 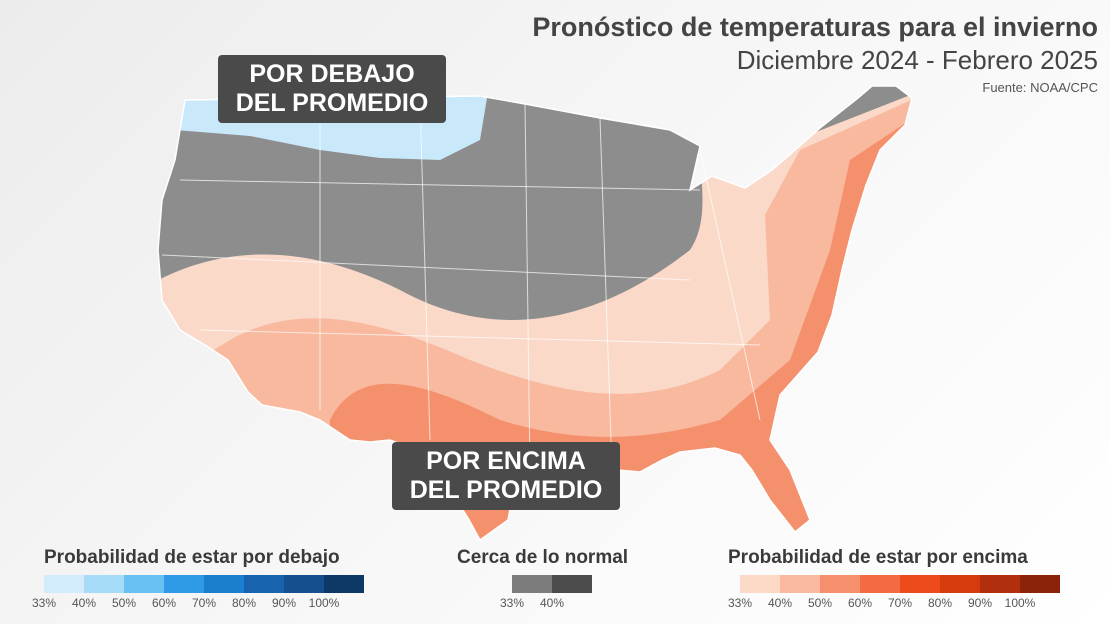 I want to click on source-note: Fuente: NOAA/CPC, so click(x=1040, y=87).